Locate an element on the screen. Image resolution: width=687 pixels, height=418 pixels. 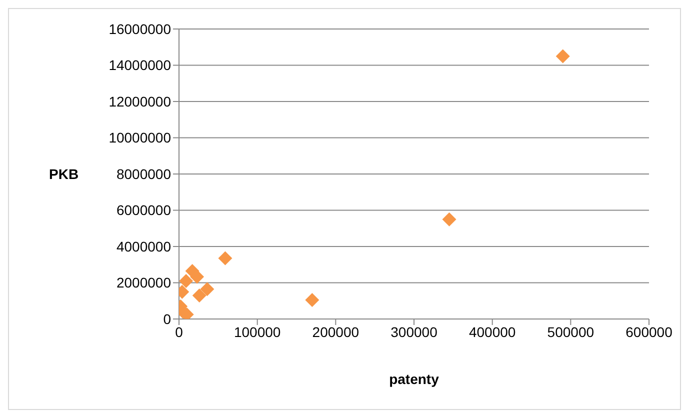
y-axis-title: PKB is located at coordinates (64, 174).